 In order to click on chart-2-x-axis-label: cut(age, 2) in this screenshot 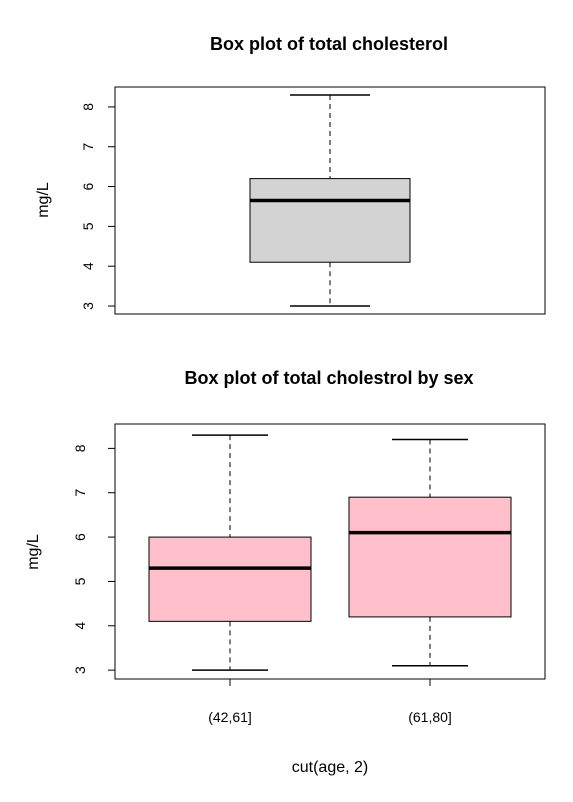, I will do `click(330, 767)`.